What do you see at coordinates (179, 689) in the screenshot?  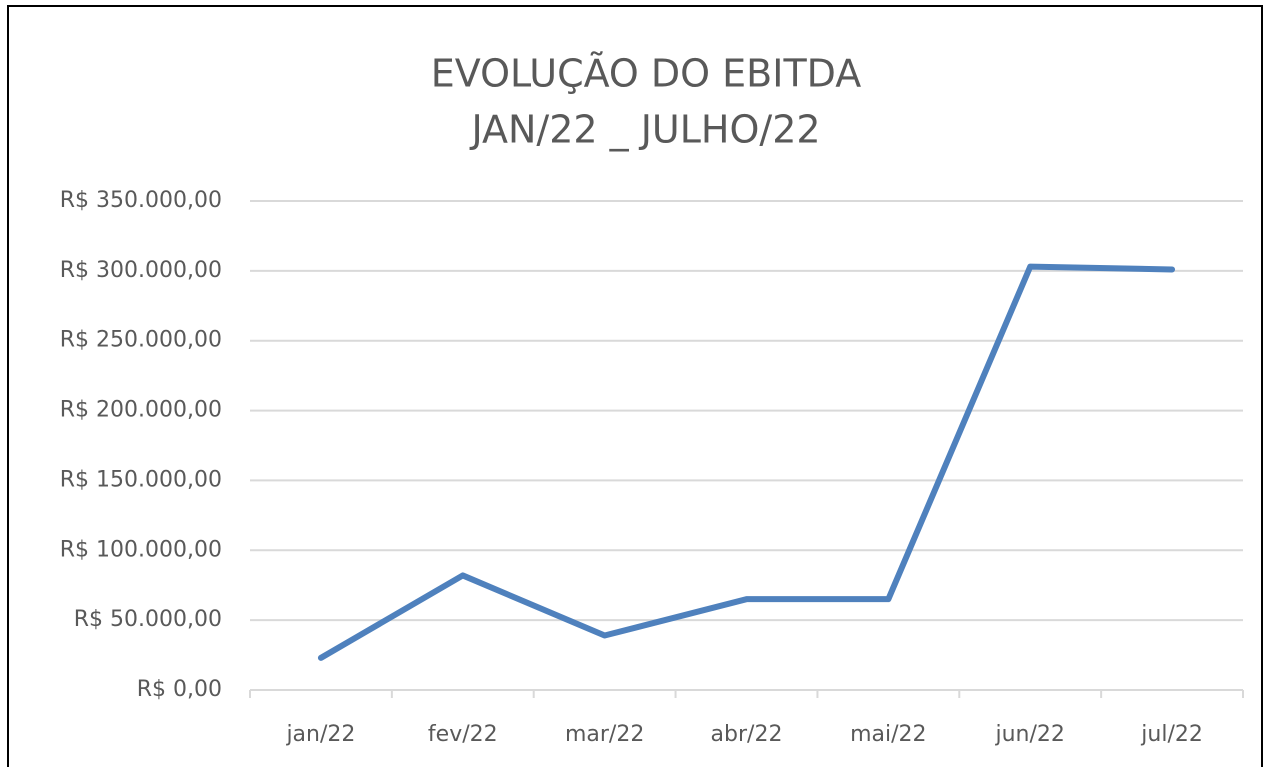 I see `y-tick-label: R$ 0,00` at bounding box center [179, 689].